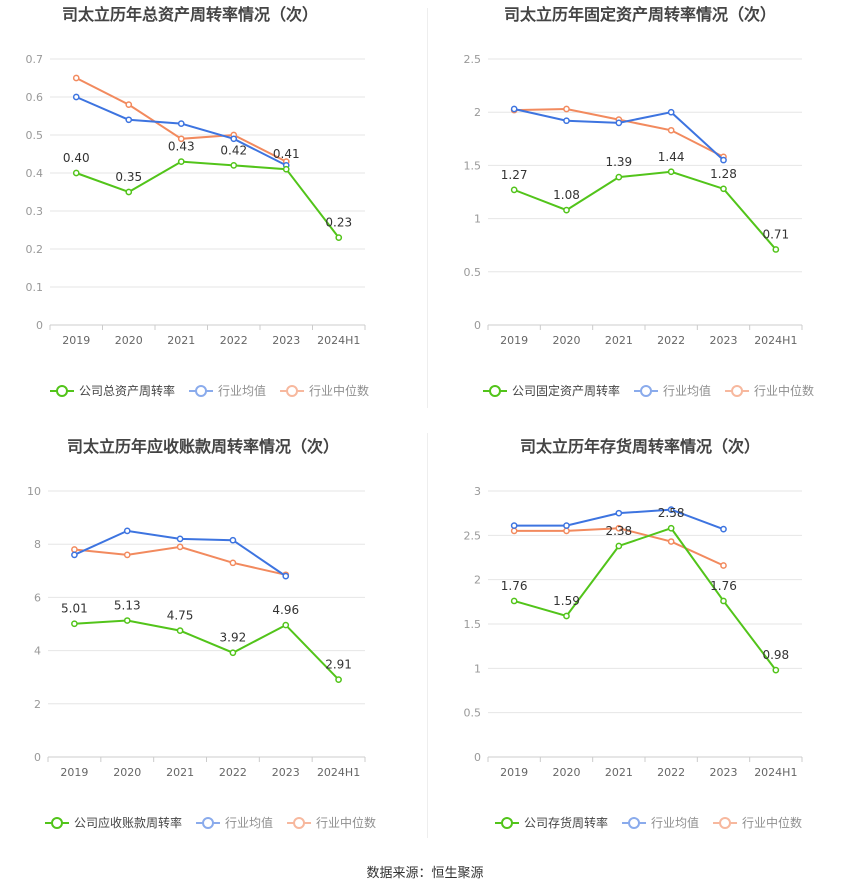 This screenshot has height=891, width=850. What do you see at coordinates (473, 59) in the screenshot?
I see `y-tick-label: 2.5` at bounding box center [473, 59].